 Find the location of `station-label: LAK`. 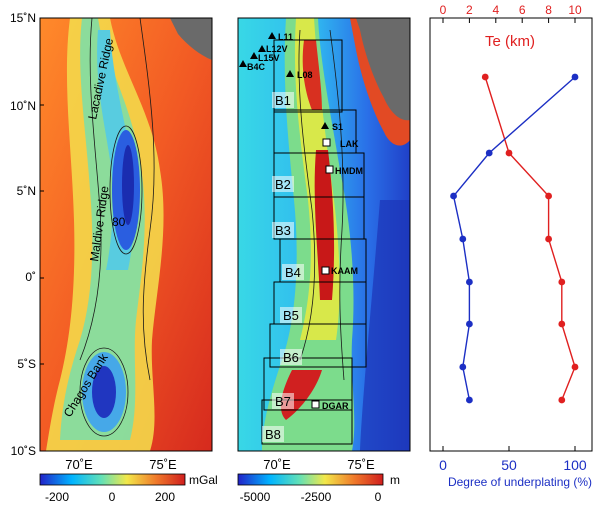

station-label: LAK is located at coordinates (349, 144).